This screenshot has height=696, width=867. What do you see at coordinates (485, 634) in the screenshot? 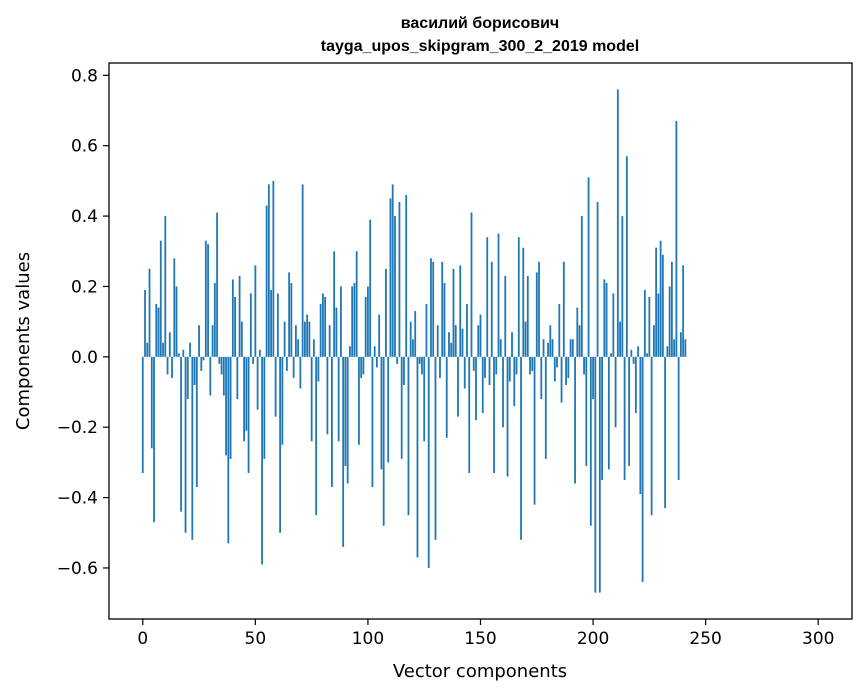
I see `x-axis-ticks: 0 50 100 150 200 250 300` at bounding box center [485, 634].